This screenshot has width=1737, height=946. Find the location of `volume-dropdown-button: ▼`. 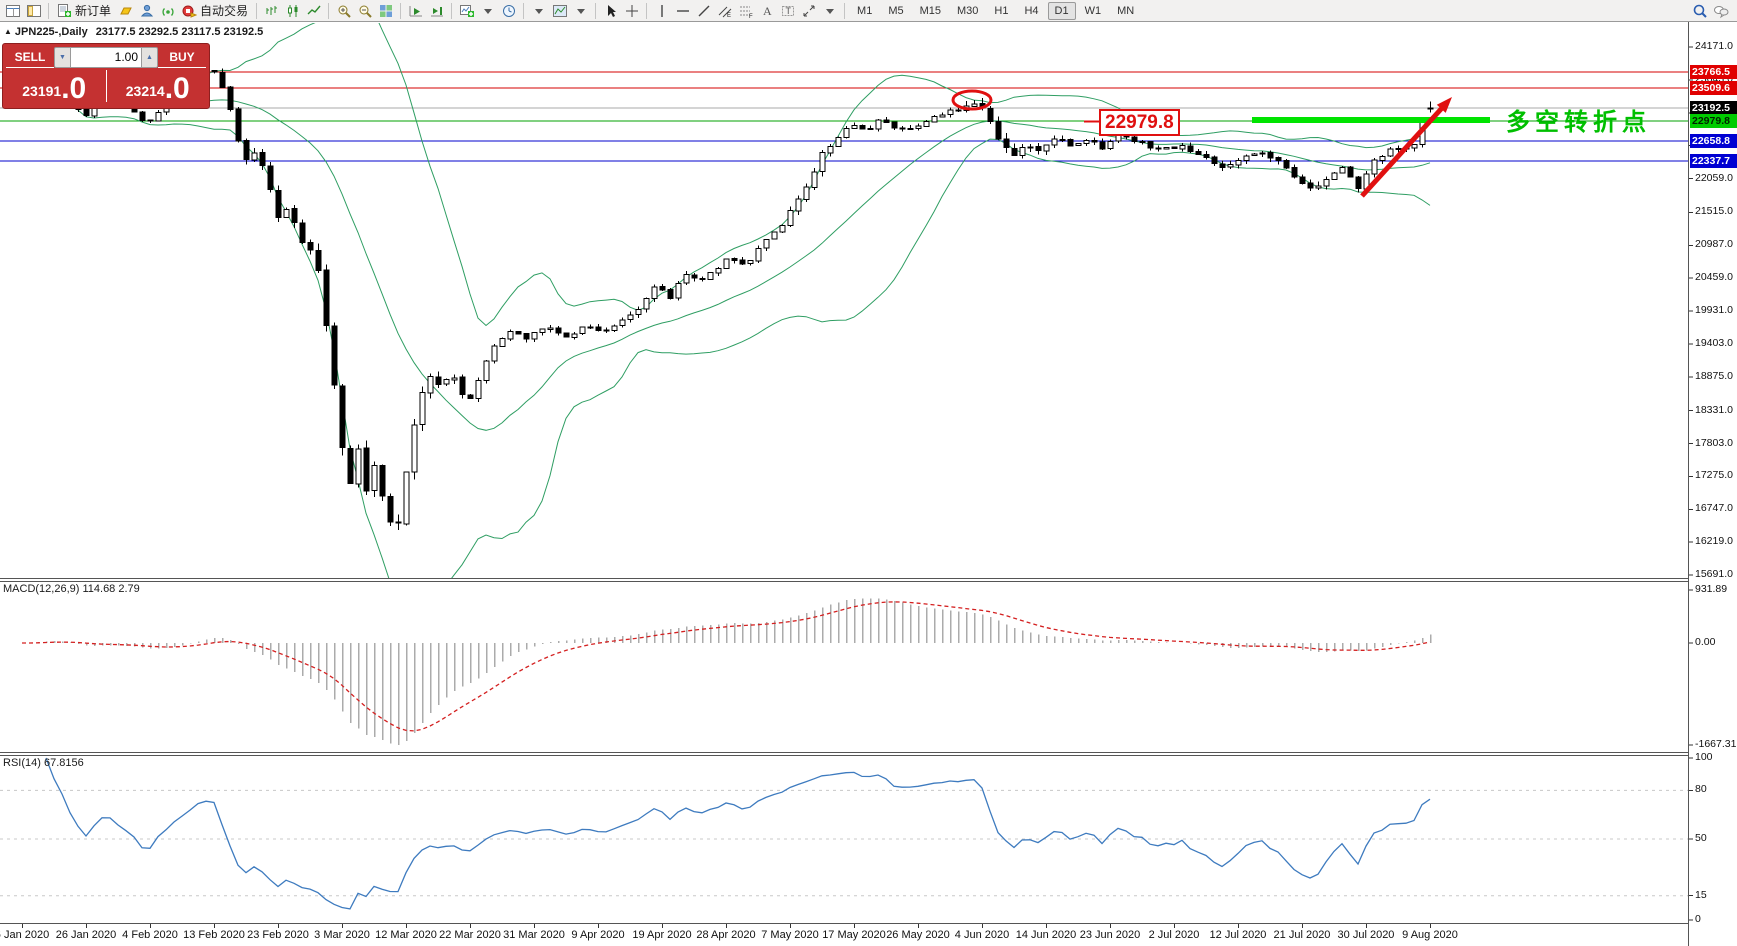

volume-dropdown-button: ▼ is located at coordinates (62, 57).